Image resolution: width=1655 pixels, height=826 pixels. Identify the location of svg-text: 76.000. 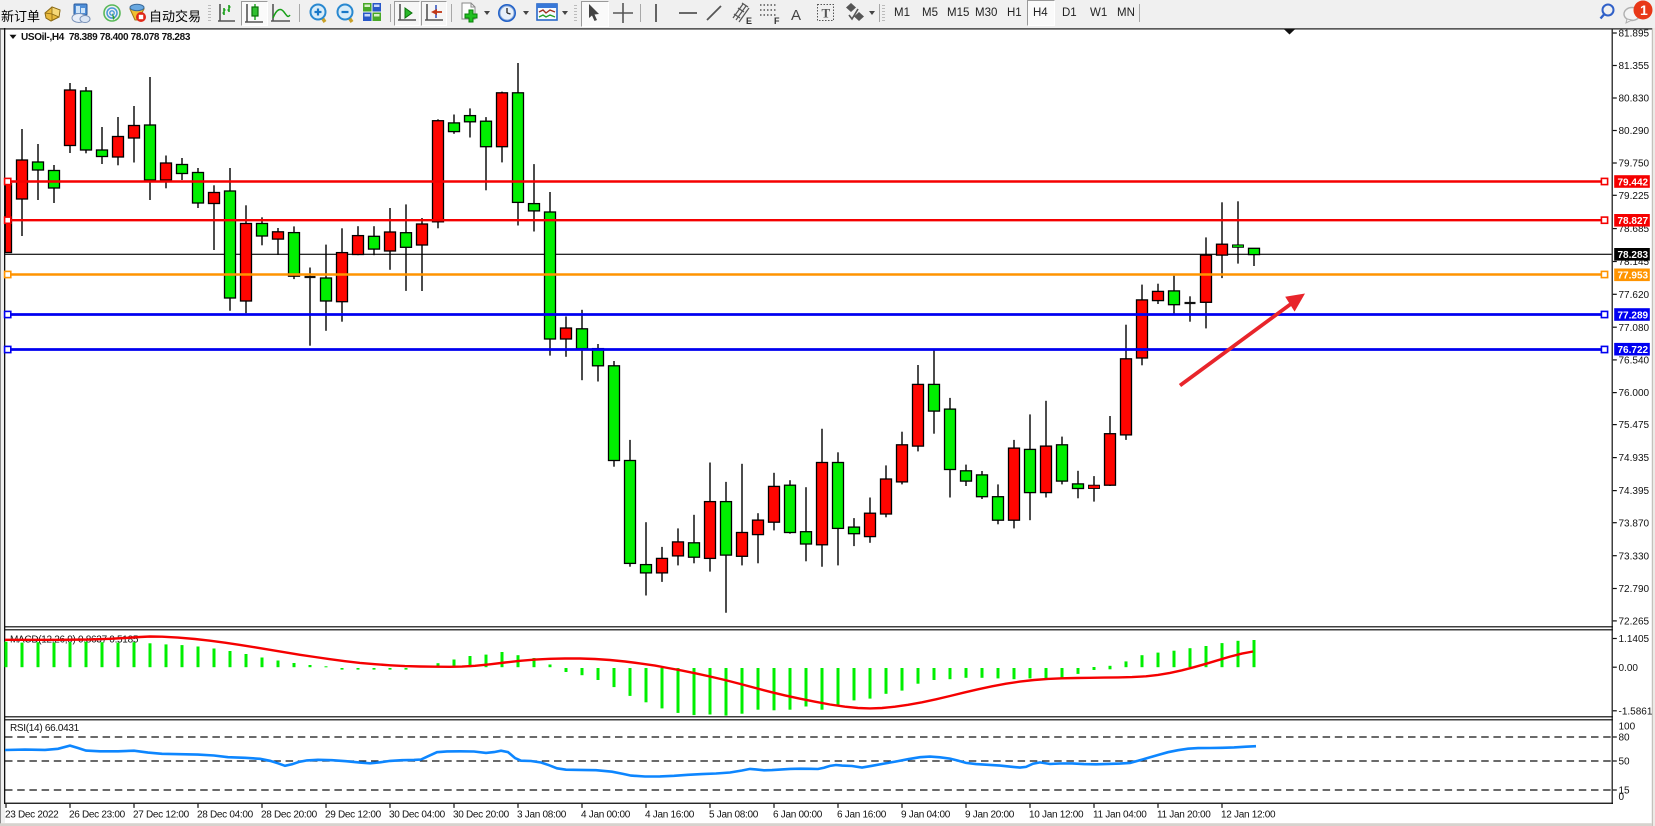
(1634, 393).